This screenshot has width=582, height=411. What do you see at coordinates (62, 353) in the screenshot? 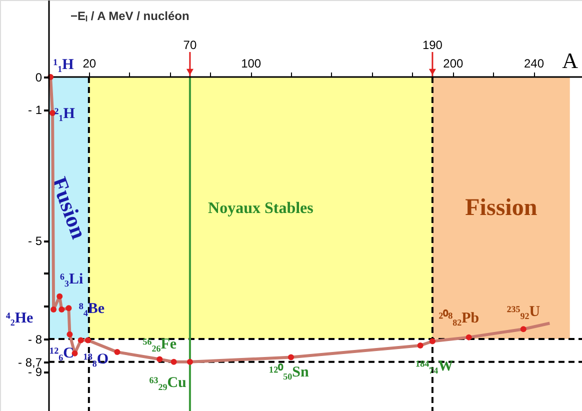
I see `annotation: ¹²₆C` at bounding box center [62, 353].